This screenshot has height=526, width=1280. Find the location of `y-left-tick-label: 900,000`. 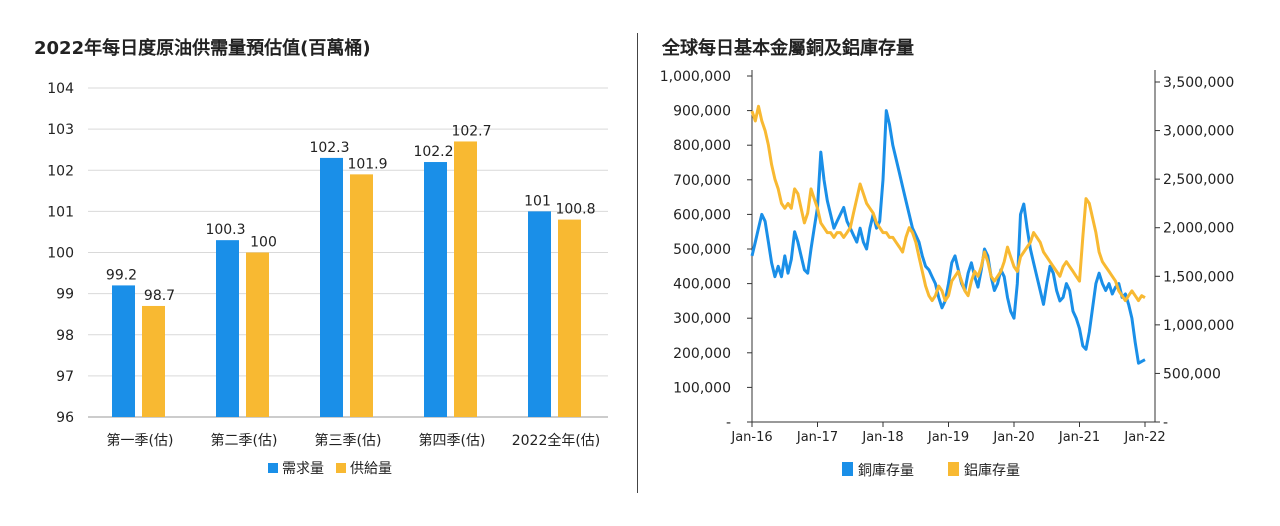

y-left-tick-label: 900,000 is located at coordinates (702, 112).